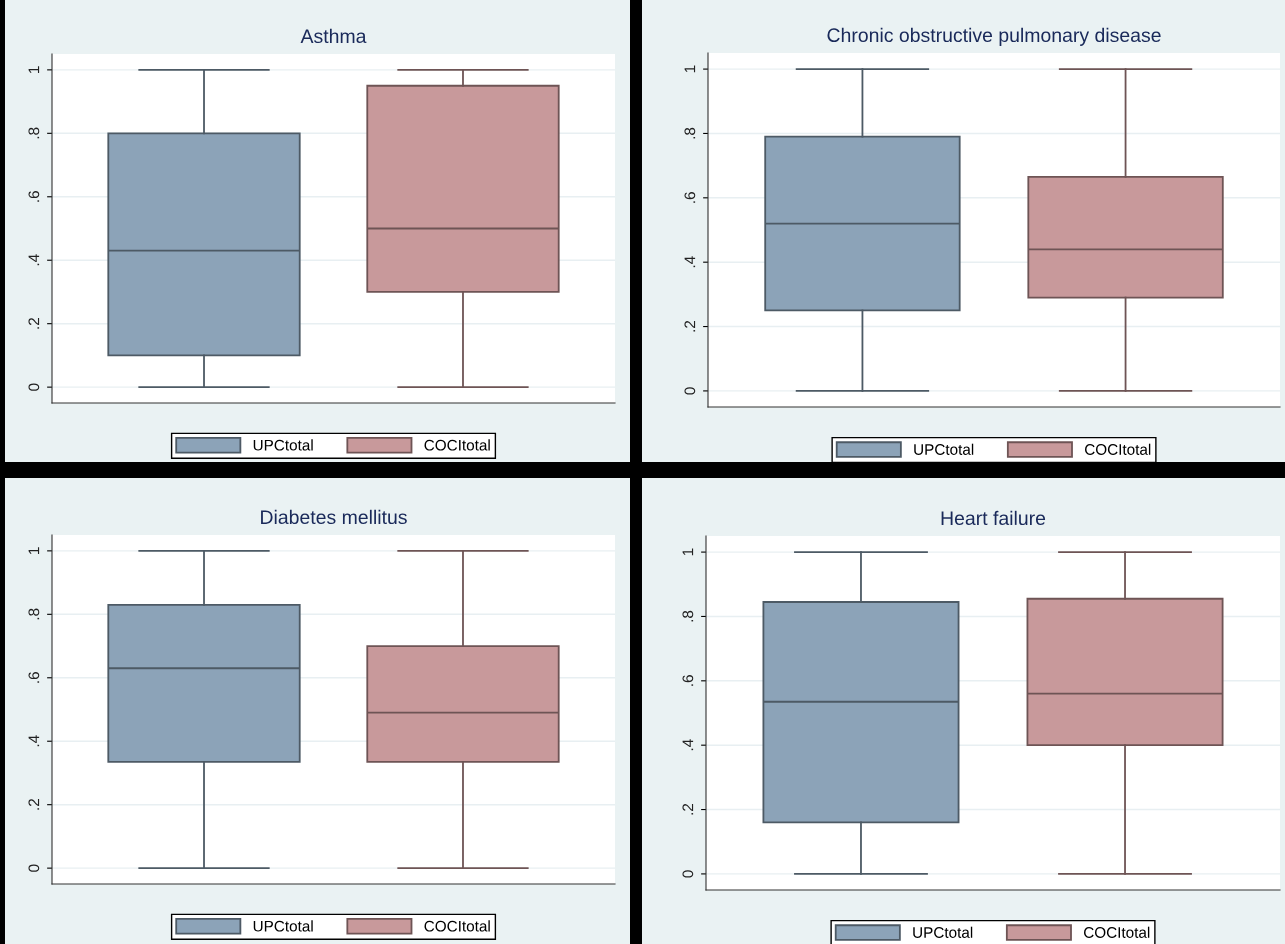  I want to click on chart-title: Chronic obstructive pulmonary disease, so click(994, 36).